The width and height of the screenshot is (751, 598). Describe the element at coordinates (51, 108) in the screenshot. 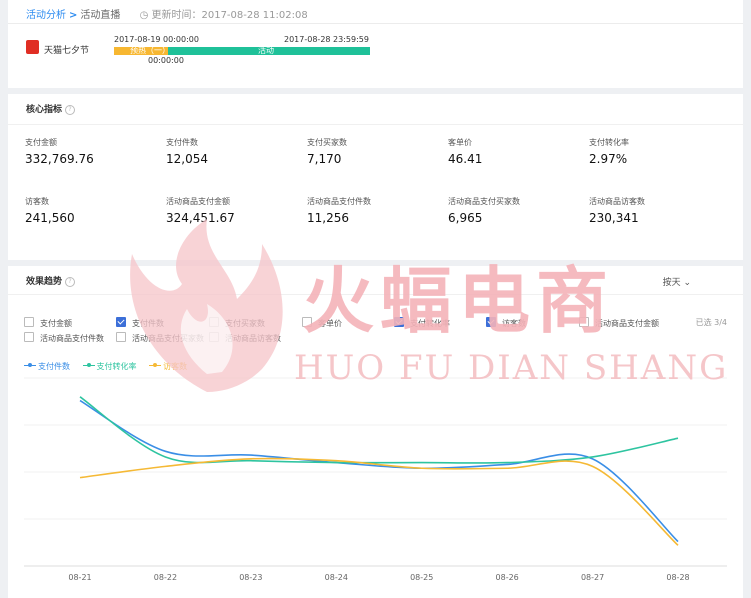

I see `core-metrics-title: 核心指标?` at that location.